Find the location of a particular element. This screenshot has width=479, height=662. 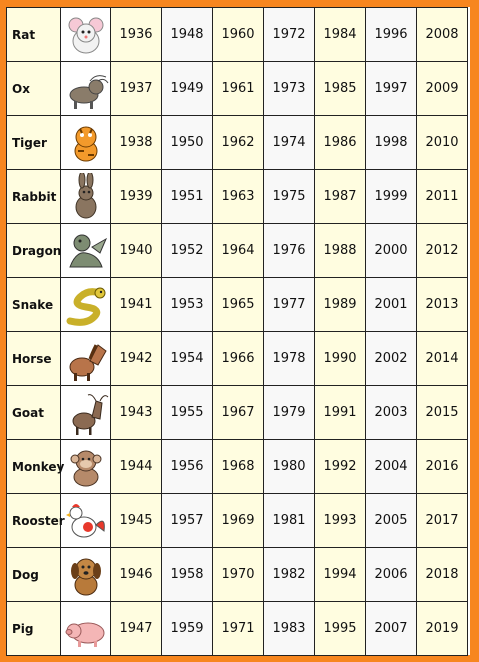

table-row: Ox 1937 1949 1961 1973 1985 1997 2009 is located at coordinates (237, 88).